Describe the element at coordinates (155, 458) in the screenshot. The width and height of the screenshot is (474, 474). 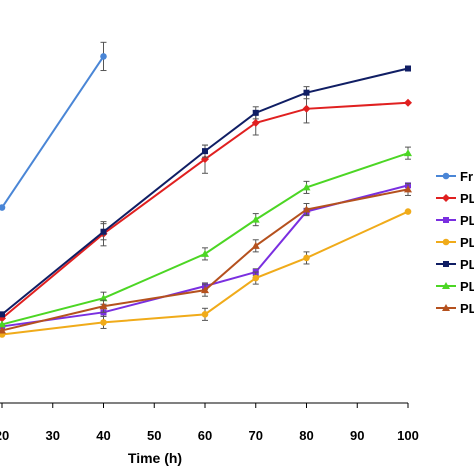
I see `x-axis-title: Time (h)` at that location.